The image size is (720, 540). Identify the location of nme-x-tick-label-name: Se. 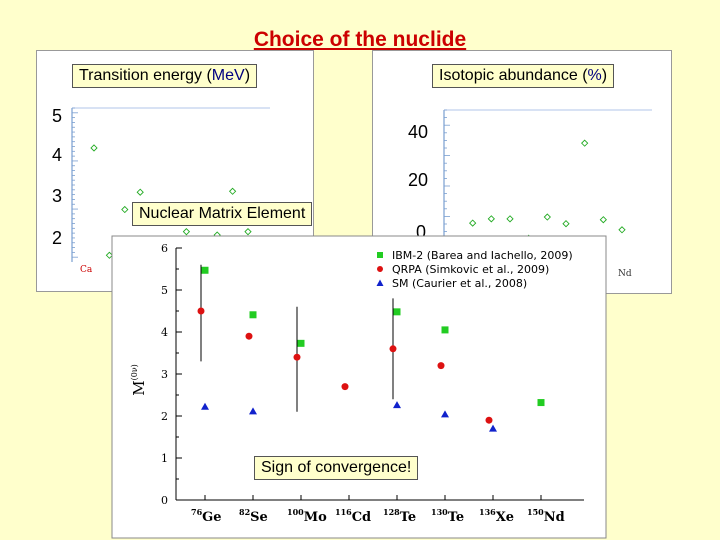
(259, 517).